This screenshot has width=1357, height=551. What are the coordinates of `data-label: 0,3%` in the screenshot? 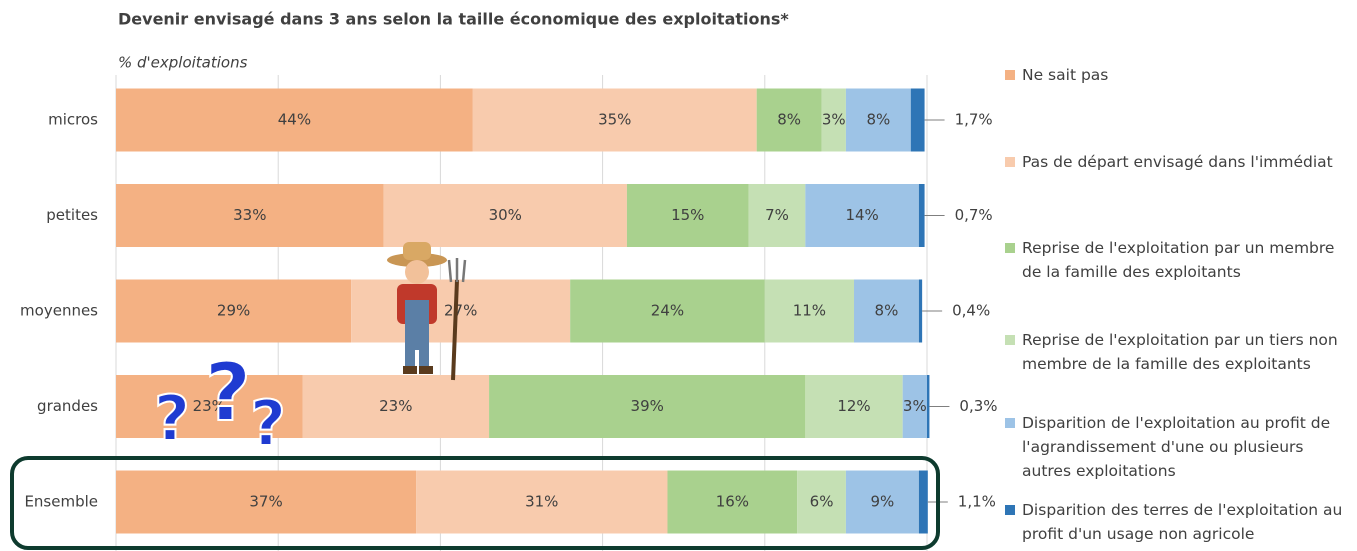 It's located at (978, 406).